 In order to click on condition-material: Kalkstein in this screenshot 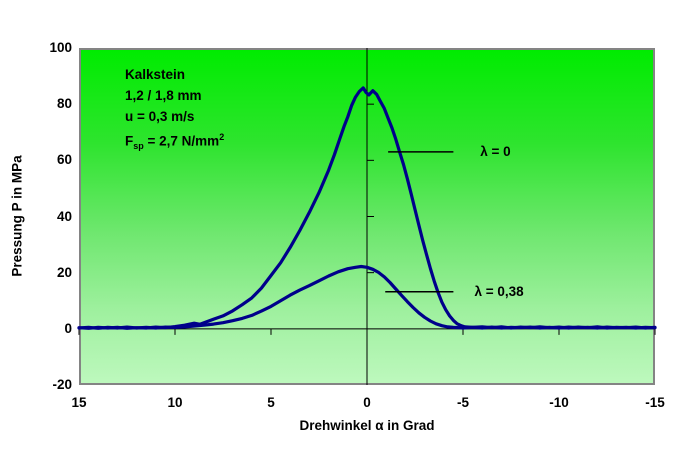, I will do `click(155, 74)`.